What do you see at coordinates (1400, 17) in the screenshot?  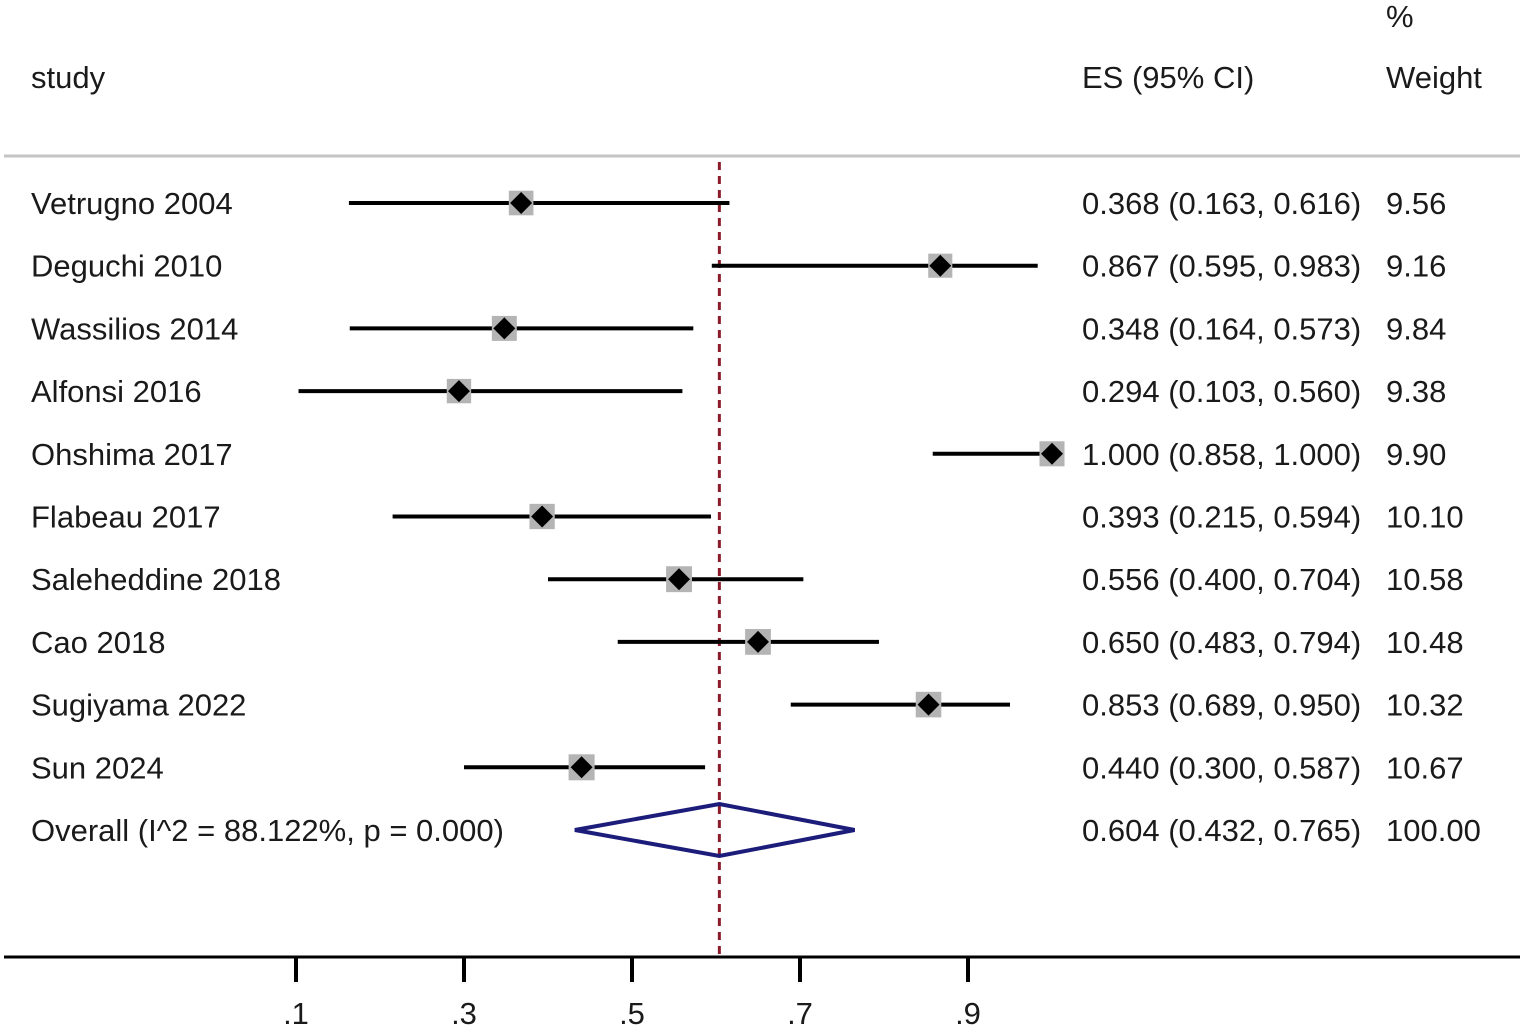 I see `header-weight-percent: %` at bounding box center [1400, 17].